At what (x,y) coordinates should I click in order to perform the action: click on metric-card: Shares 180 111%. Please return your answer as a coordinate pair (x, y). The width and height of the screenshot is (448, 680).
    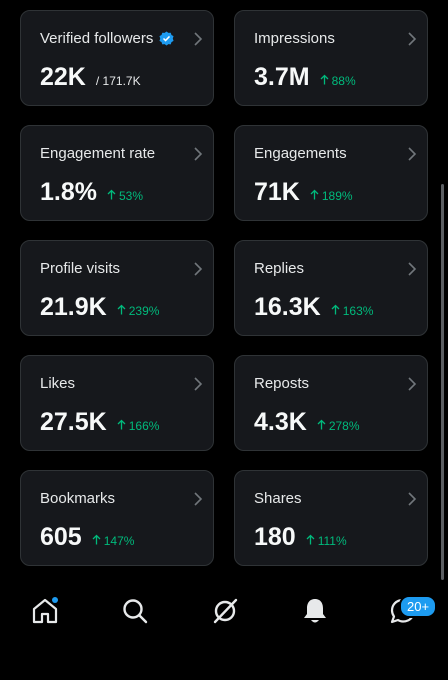
    Looking at the image, I should click on (331, 518).